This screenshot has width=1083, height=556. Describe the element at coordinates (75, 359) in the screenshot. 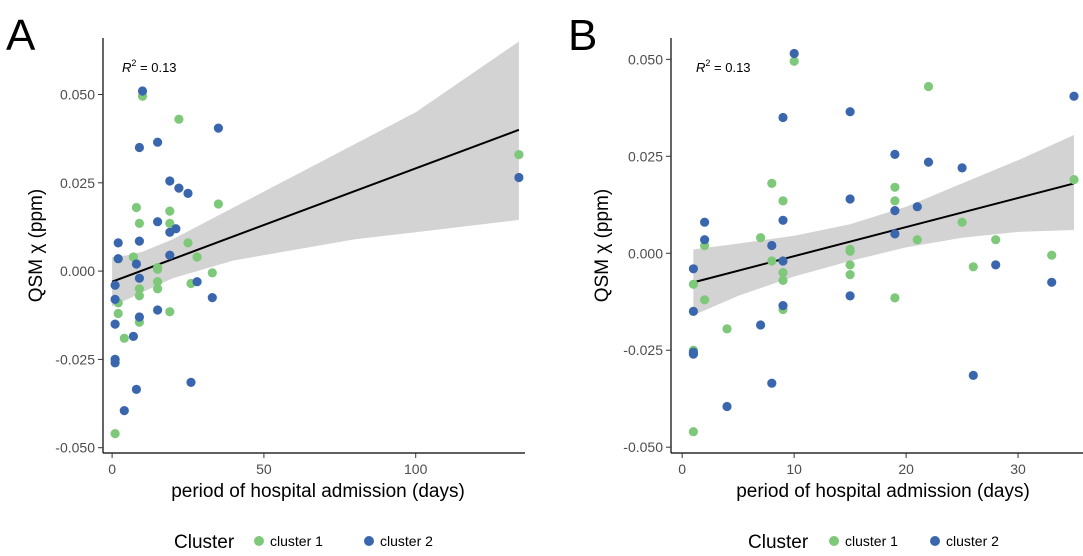

I see `y-tick-label: -0.025` at that location.